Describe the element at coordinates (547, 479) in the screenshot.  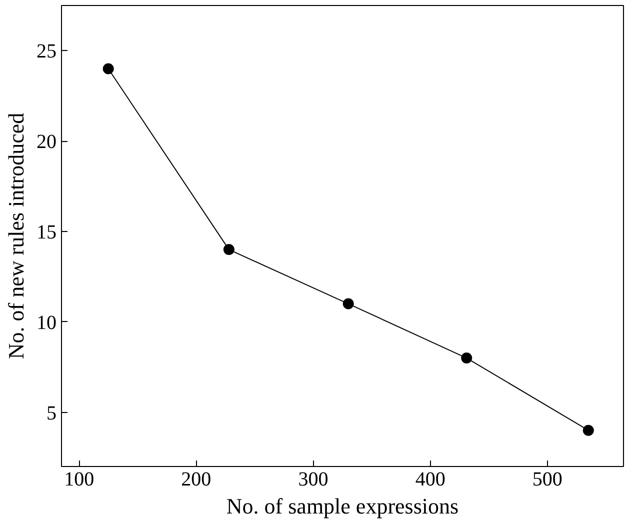
I see `x-tick-label: 500` at that location.